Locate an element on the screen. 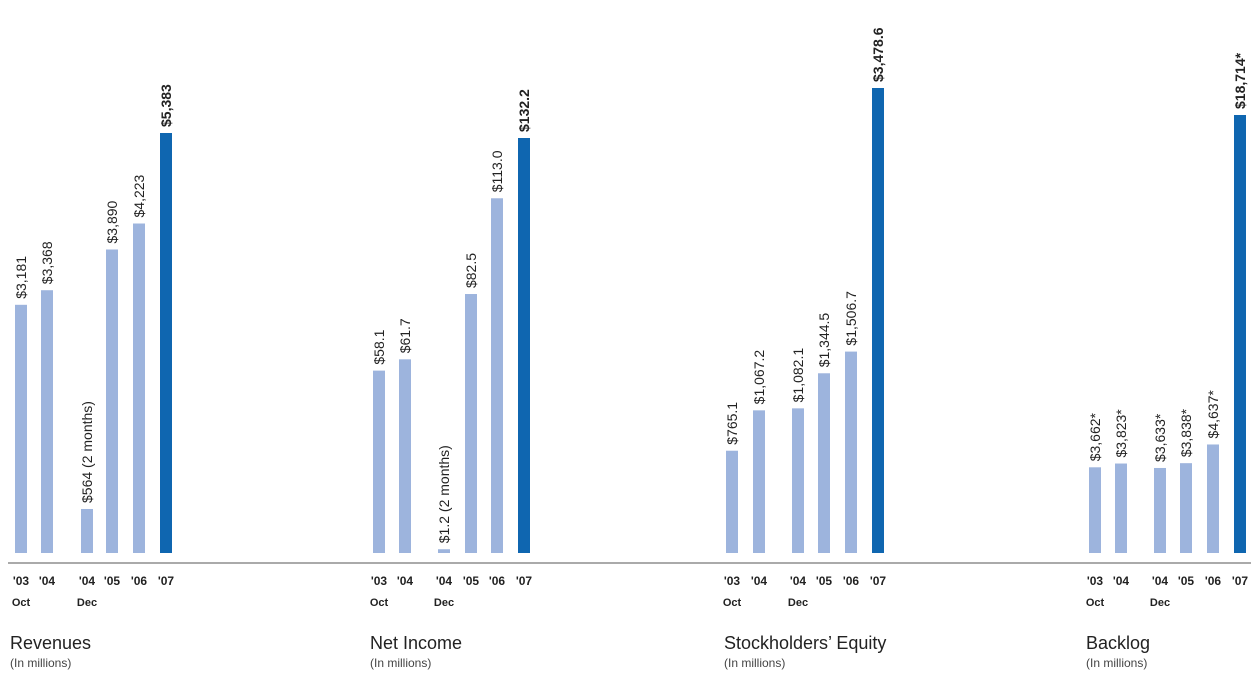 The image size is (1251, 677). stockholders-equity-year-label-4: '06 is located at coordinates (851, 581).